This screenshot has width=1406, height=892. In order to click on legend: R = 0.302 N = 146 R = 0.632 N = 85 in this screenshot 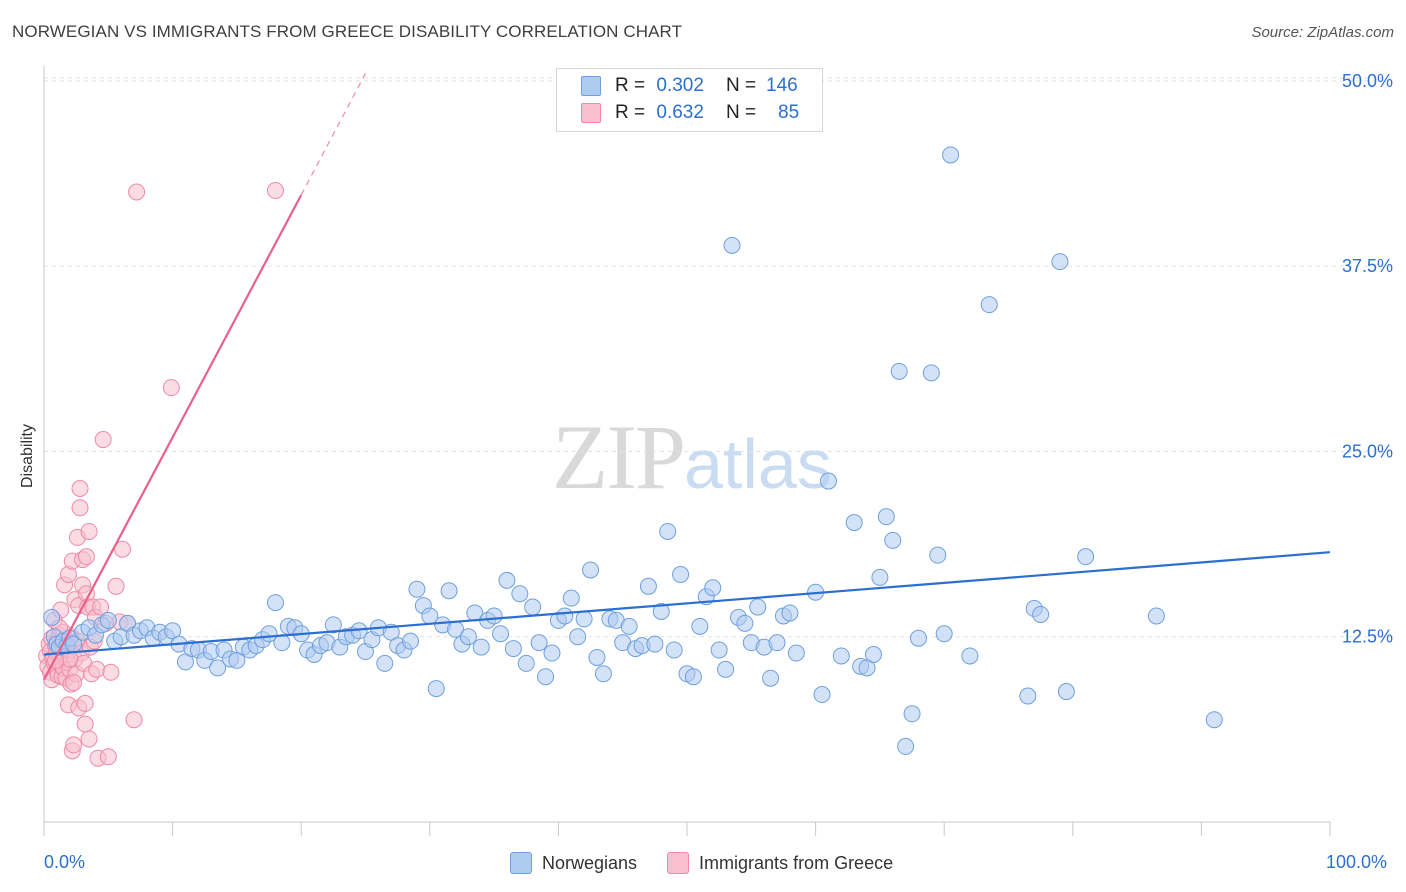, I will do `click(689, 100)`.